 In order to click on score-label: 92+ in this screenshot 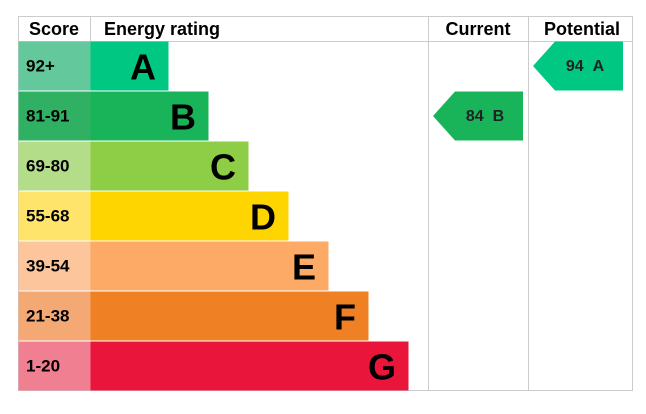, I will do `click(40, 66)`.